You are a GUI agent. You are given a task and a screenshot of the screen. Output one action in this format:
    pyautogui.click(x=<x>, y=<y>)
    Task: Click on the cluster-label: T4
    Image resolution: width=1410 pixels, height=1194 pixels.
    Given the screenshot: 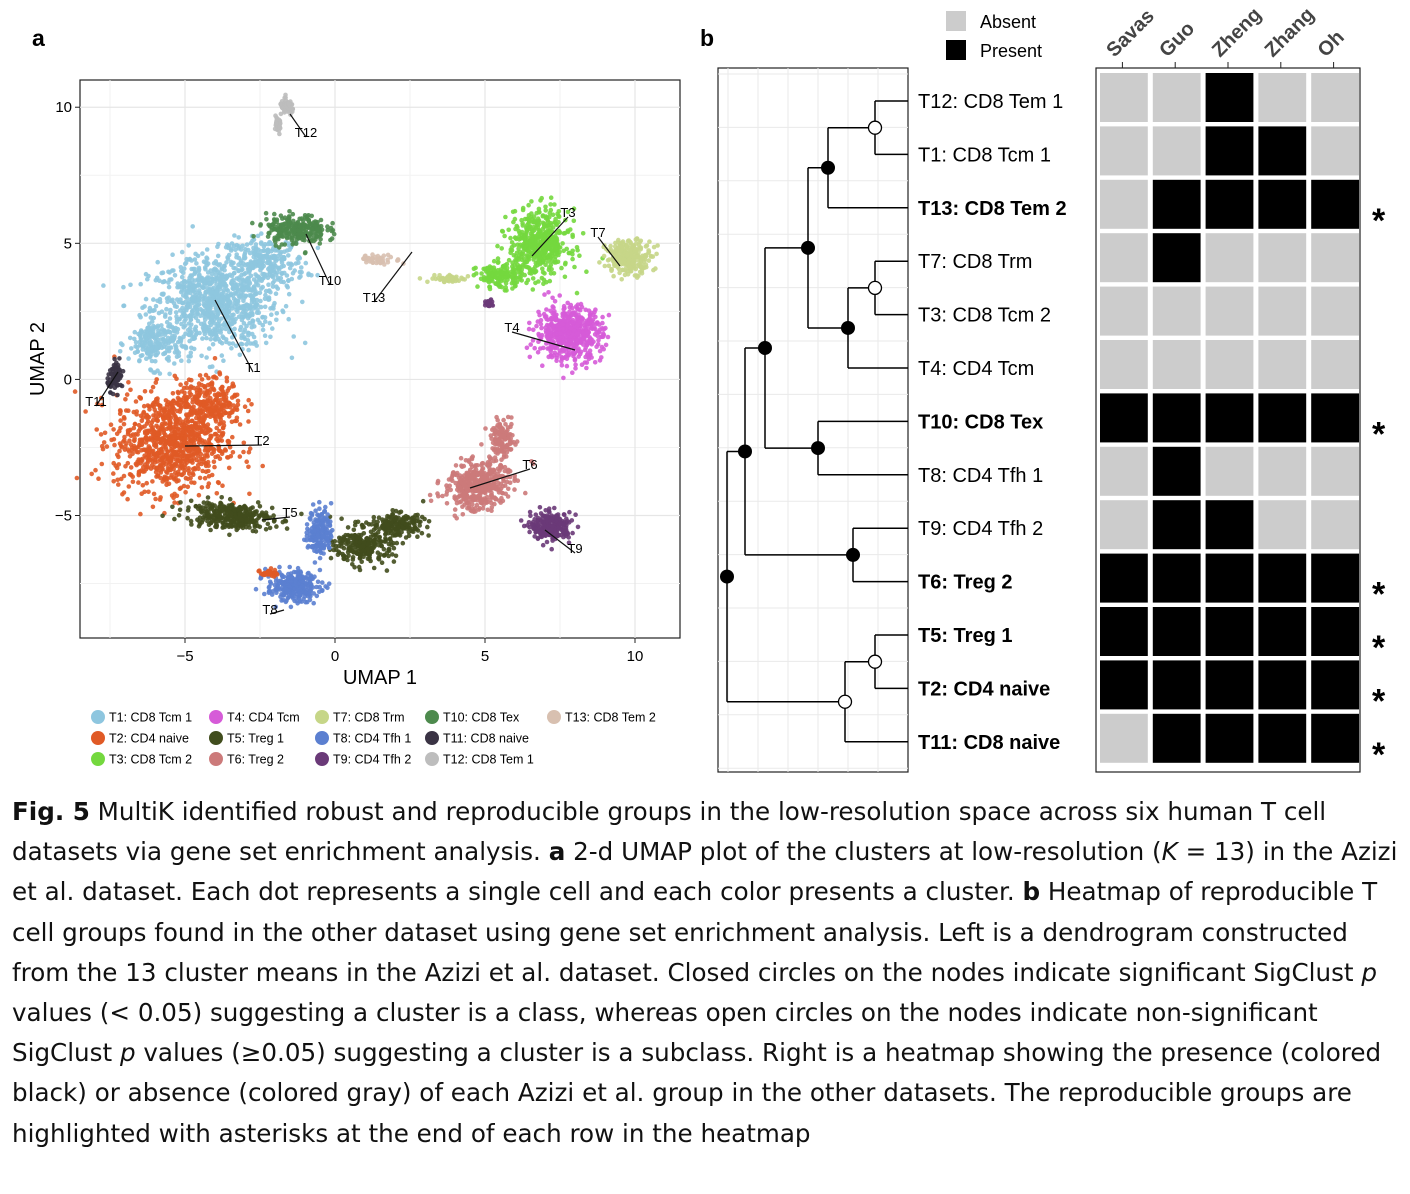 What is the action you would take?
    pyautogui.click(x=511, y=327)
    